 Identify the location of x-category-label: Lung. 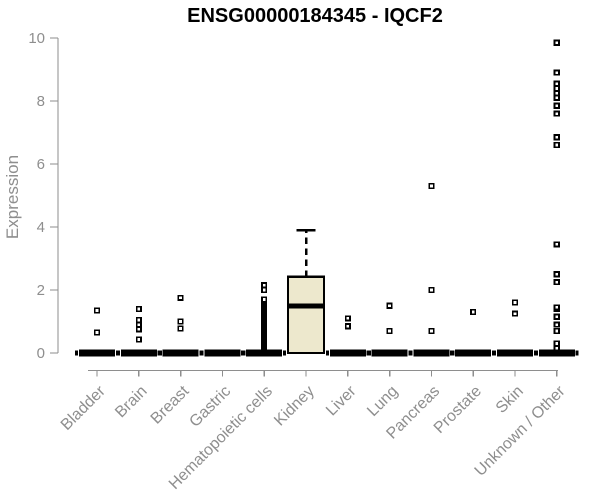
(382, 401).